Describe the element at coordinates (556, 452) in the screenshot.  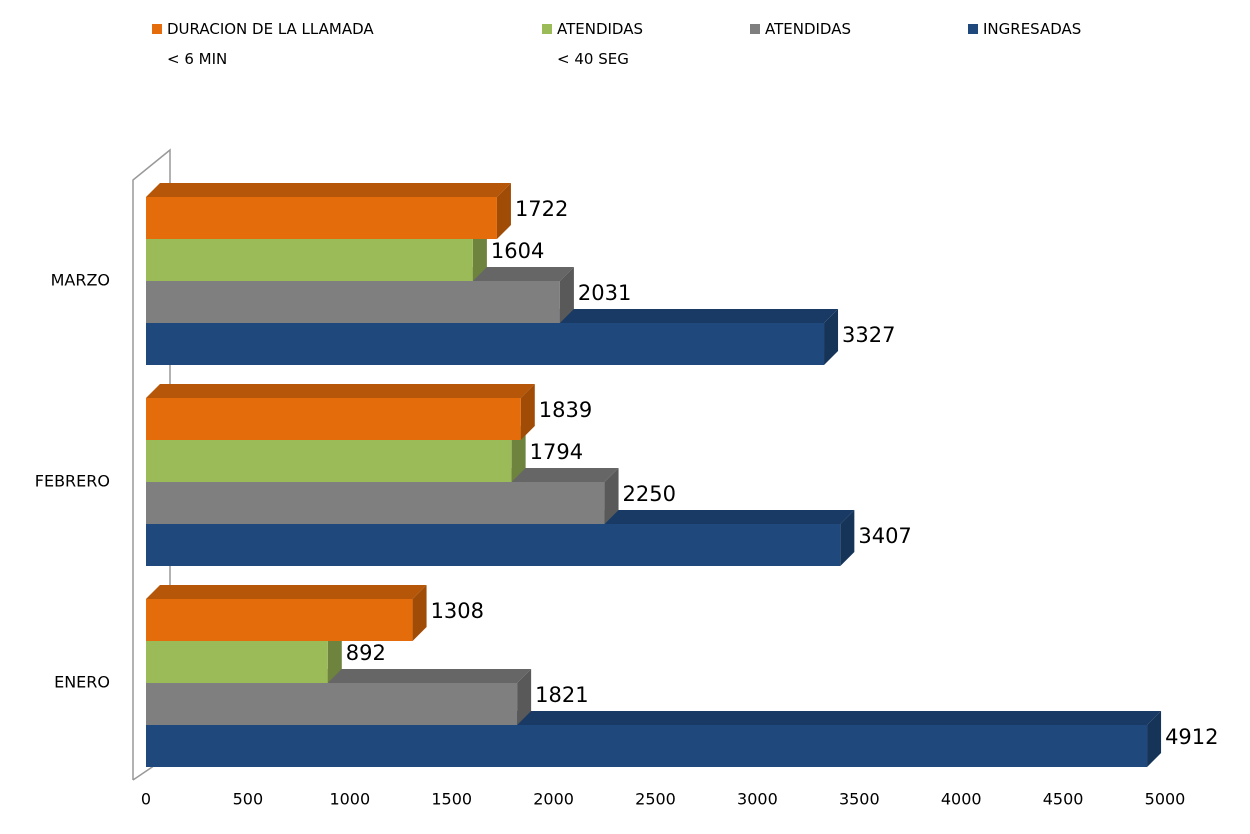
I see `data-label: 1794` at that location.